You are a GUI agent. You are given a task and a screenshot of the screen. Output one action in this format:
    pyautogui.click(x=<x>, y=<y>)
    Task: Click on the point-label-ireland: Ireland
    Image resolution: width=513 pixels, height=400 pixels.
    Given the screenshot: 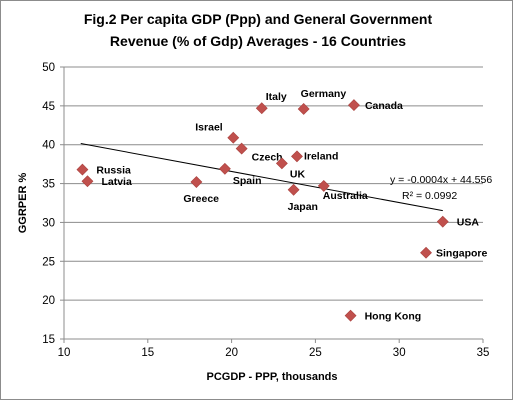 What is the action you would take?
    pyautogui.click(x=321, y=156)
    